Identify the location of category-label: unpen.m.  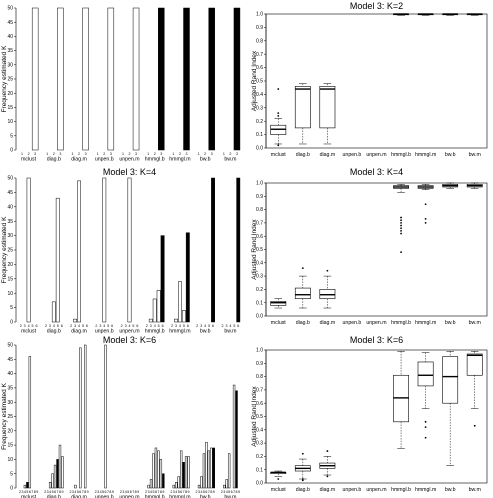
(376, 323).